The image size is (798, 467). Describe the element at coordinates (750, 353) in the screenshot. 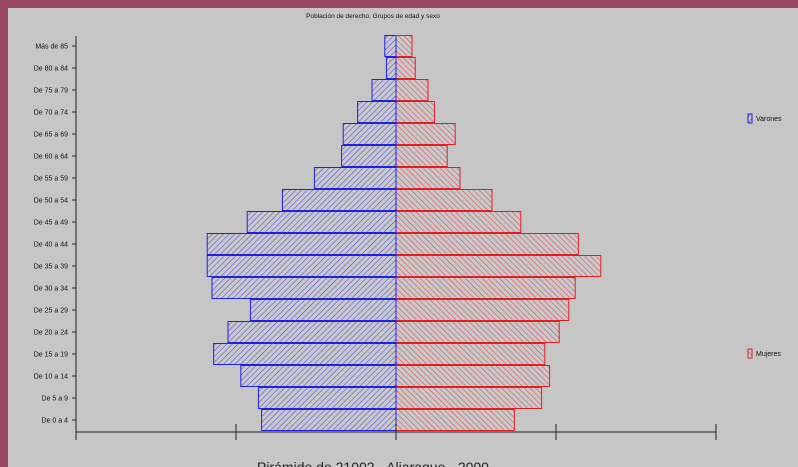

I see `legend-swatch-mujeres` at that location.